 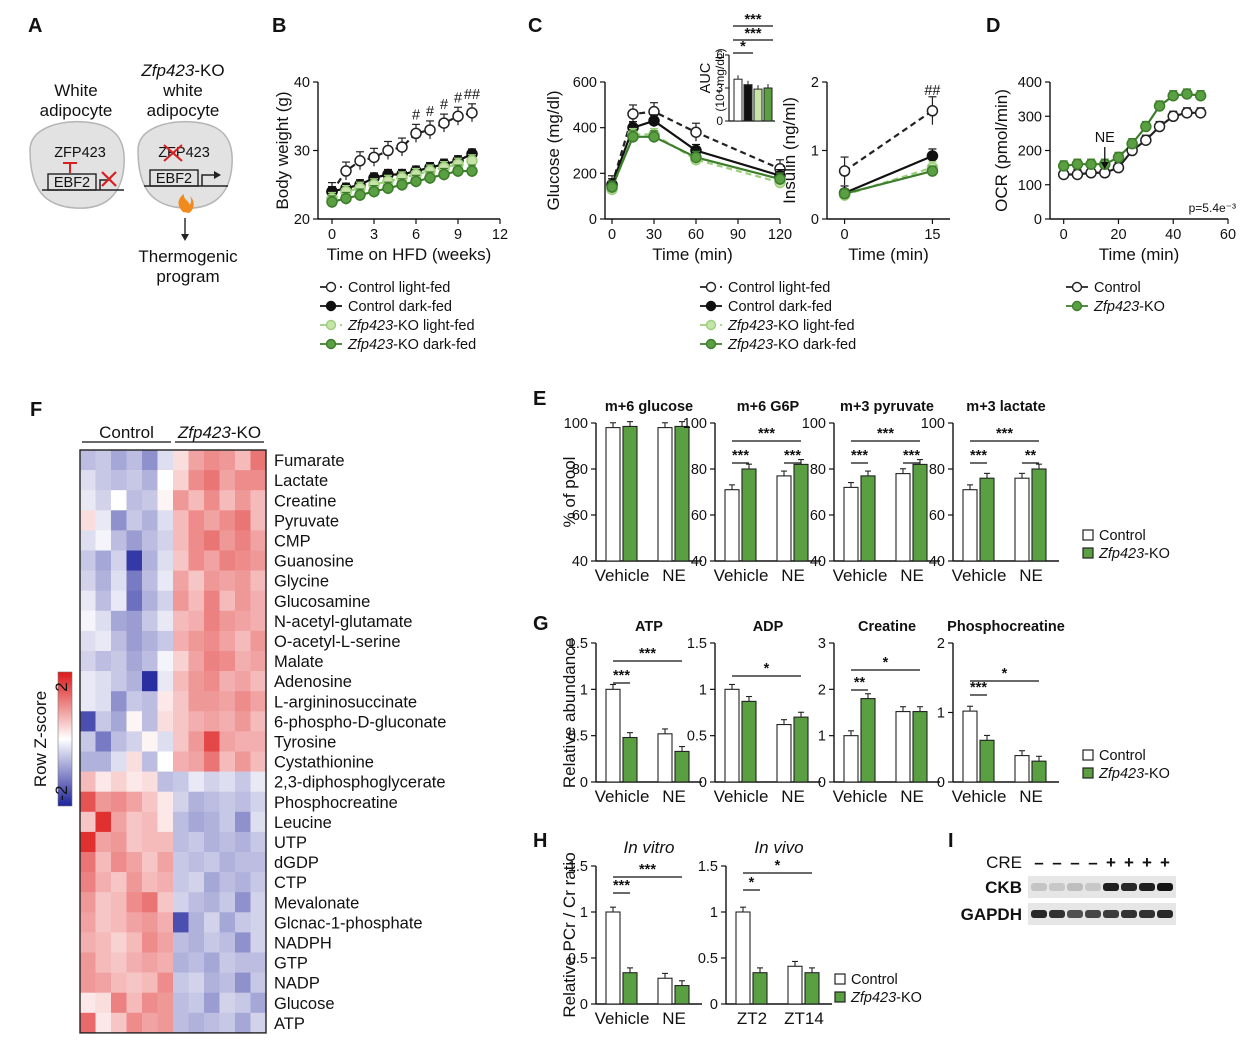 I want to click on heatmap-group-ko: Zfp423-KO, so click(x=219, y=432).